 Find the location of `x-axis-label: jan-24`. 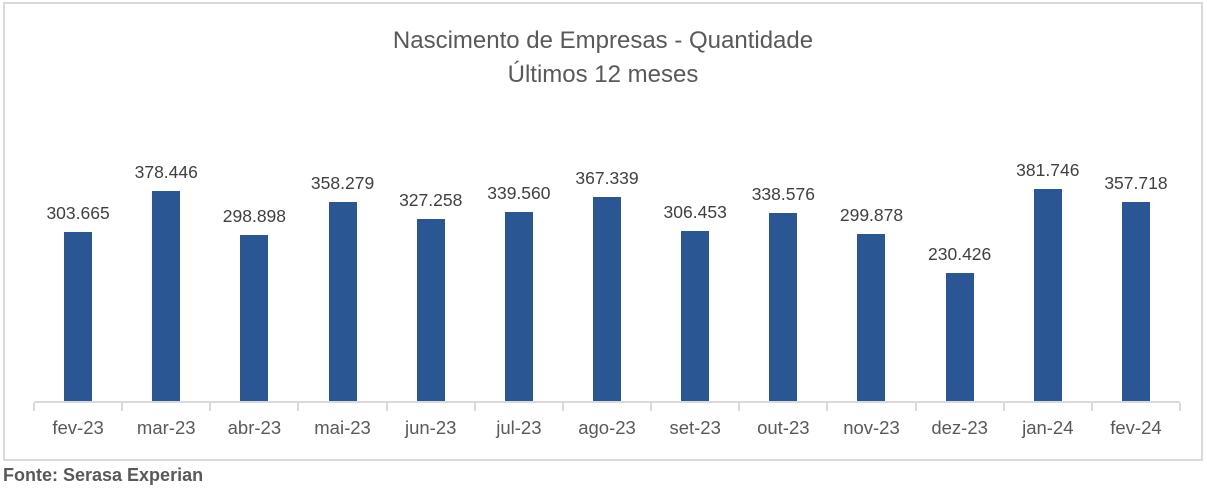

x-axis-label: jan-24 is located at coordinates (1047, 424).